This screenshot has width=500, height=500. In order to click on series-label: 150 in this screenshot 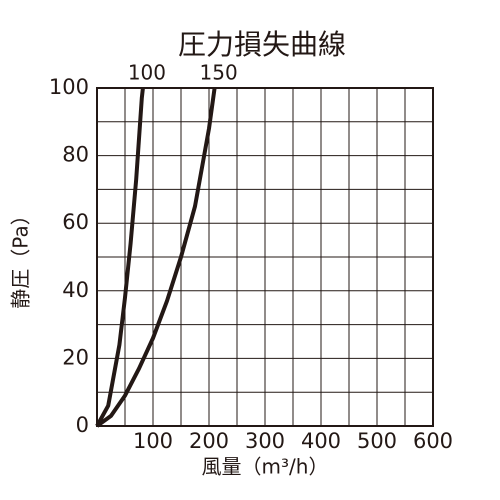, I will do `click(219, 73)`.